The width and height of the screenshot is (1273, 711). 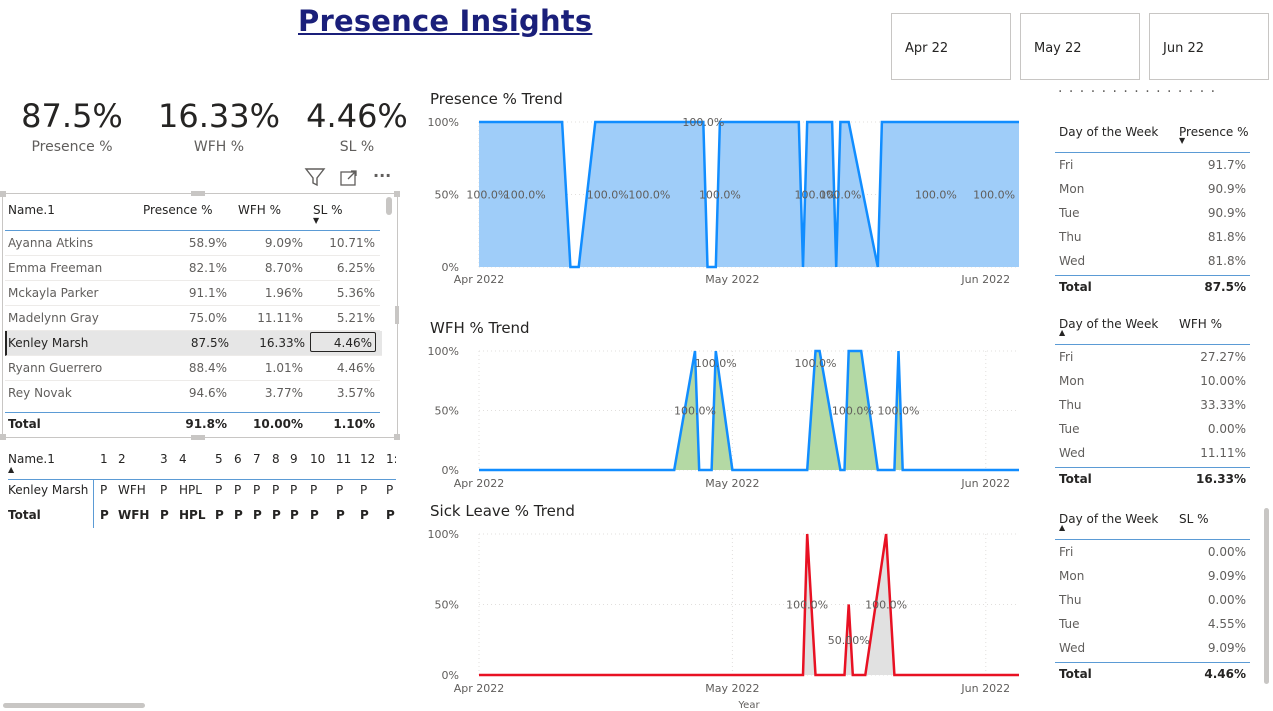 I want to click on dow-row: Fri 91.7%, so click(x=1152, y=165).